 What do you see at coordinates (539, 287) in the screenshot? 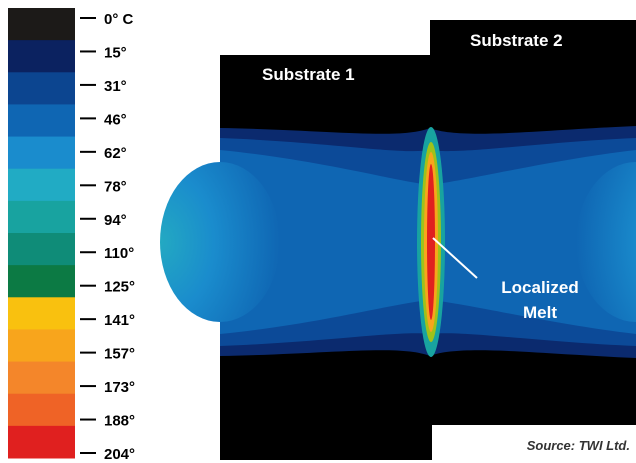
I see `melt-label: Localized` at bounding box center [539, 287].